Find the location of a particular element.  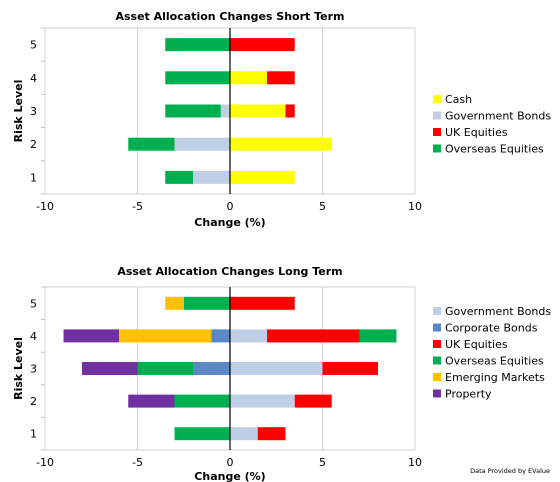

legend-label: Emerging Markets is located at coordinates (495, 377).